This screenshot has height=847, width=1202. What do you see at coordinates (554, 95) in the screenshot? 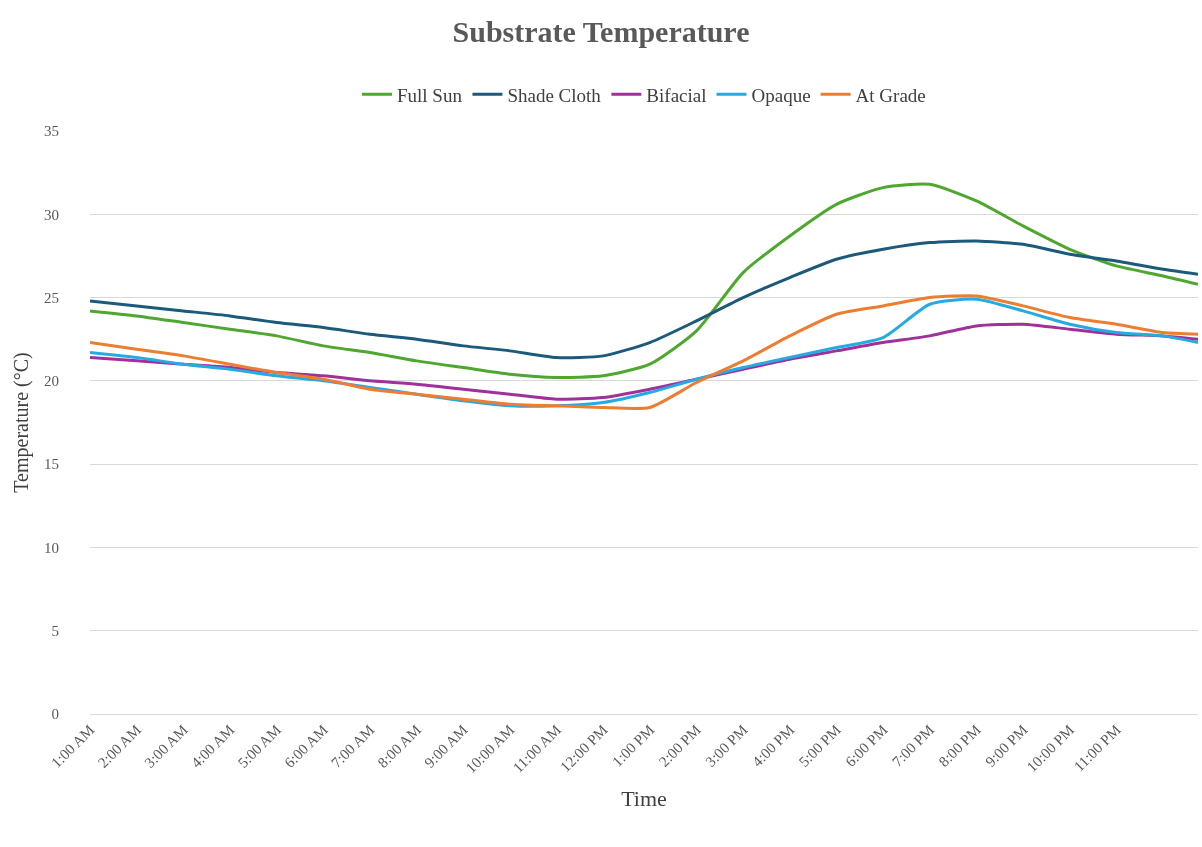
I see `legend-label: Shade Cloth` at bounding box center [554, 95].